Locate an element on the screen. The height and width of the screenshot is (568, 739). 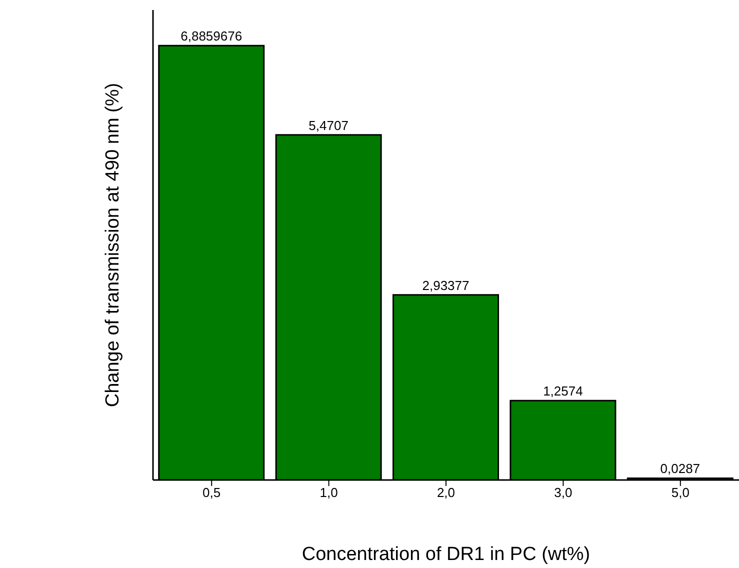
data-label: 5,4707 is located at coordinates (328, 125).